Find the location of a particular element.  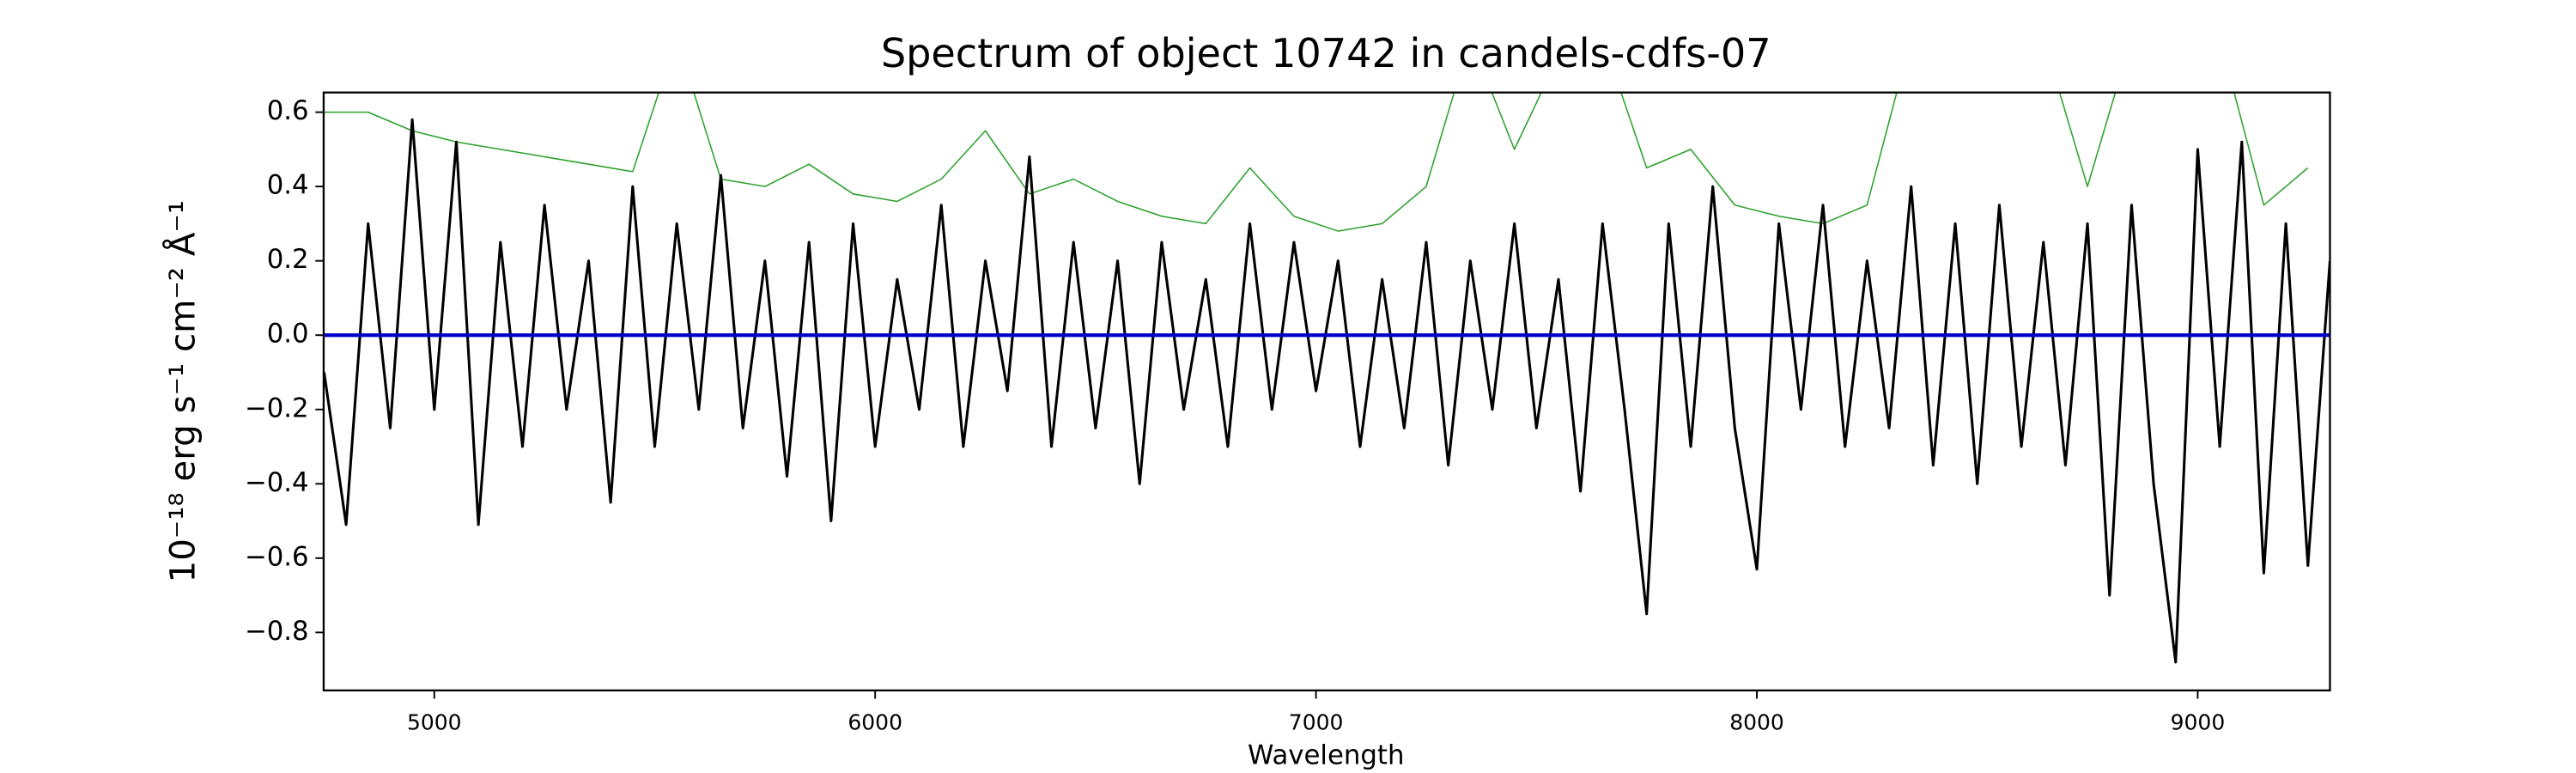

y-tick-label: 0.6 is located at coordinates (288, 110).